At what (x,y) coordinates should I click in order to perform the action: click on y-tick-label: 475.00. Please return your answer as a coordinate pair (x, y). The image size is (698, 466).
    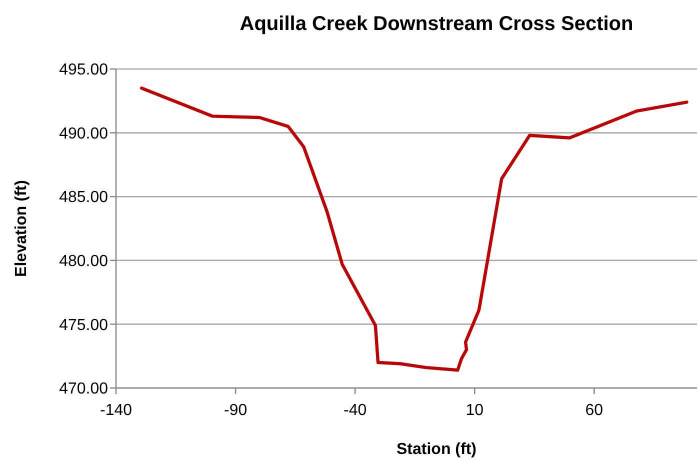
    Looking at the image, I should click on (83, 325).